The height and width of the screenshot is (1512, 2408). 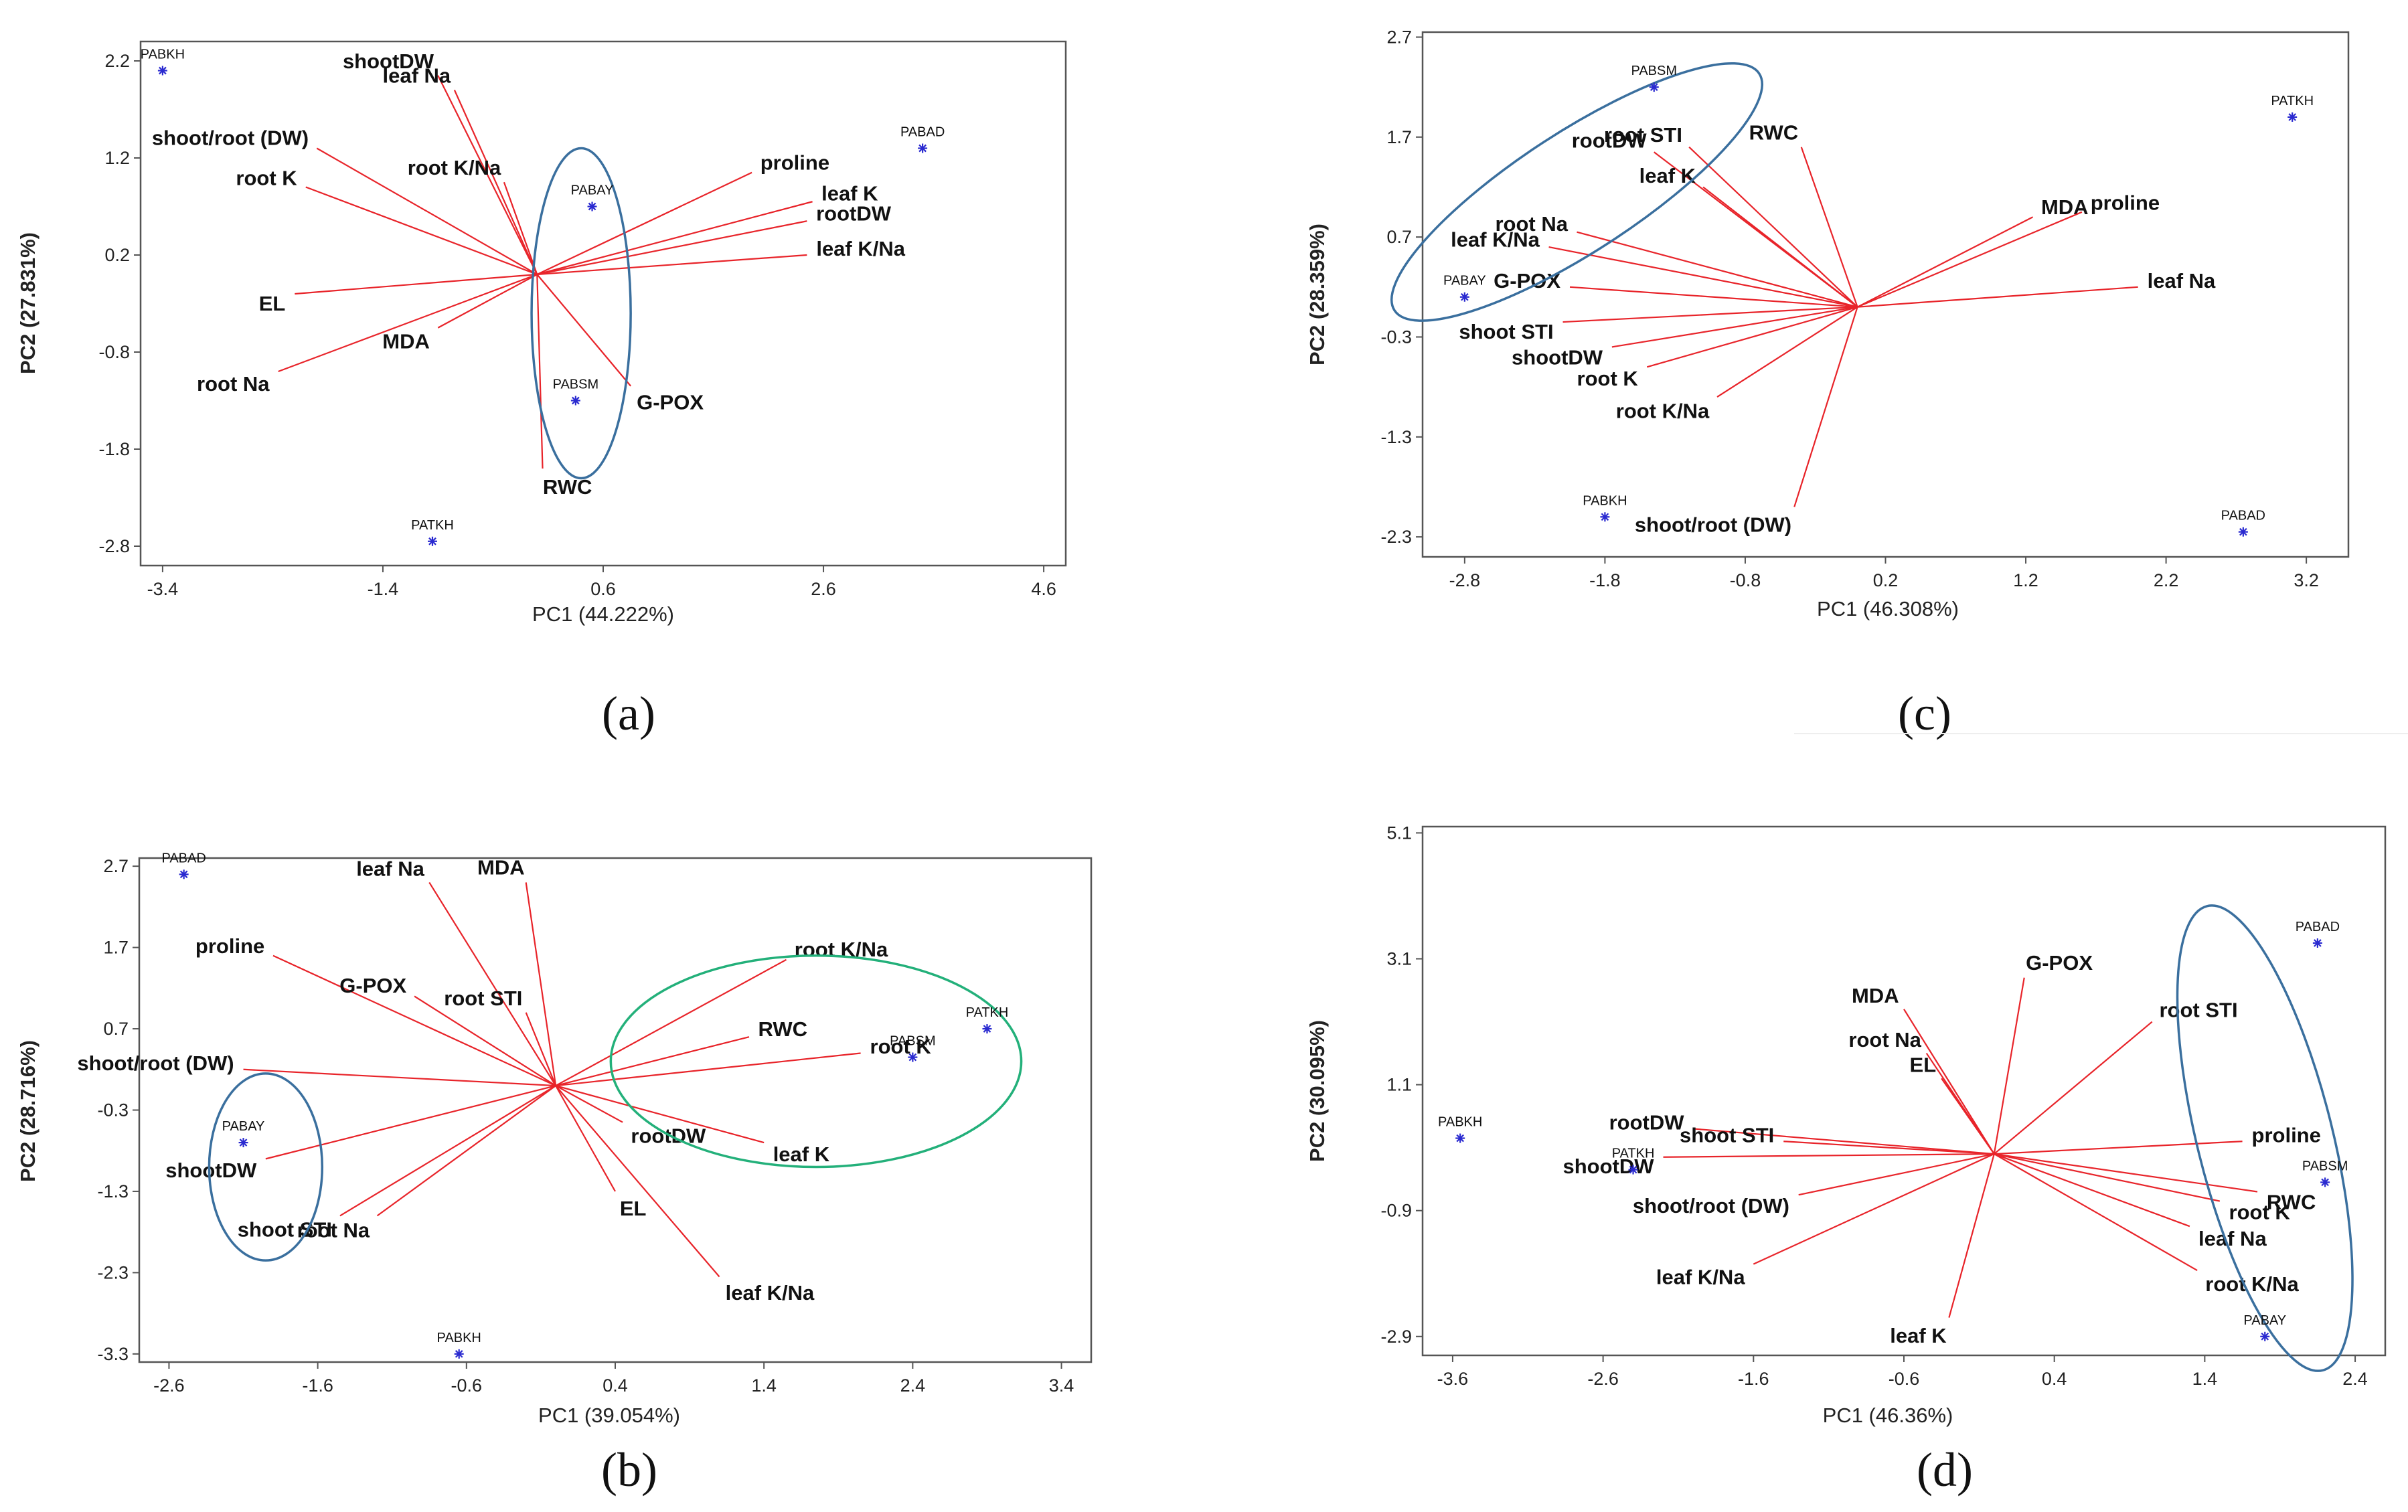 I want to click on y-axis-label: PC2 (28.716%), so click(x=28, y=1111).